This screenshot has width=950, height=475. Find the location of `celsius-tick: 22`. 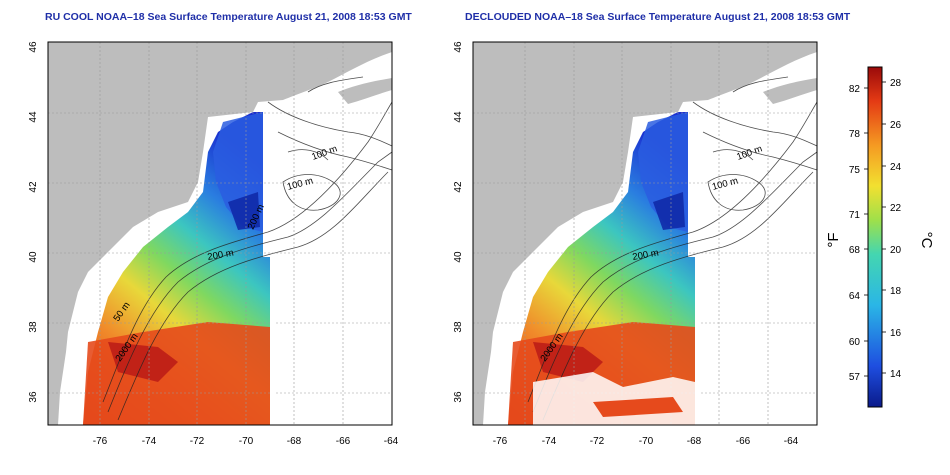

celsius-tick: 22 is located at coordinates (896, 208).